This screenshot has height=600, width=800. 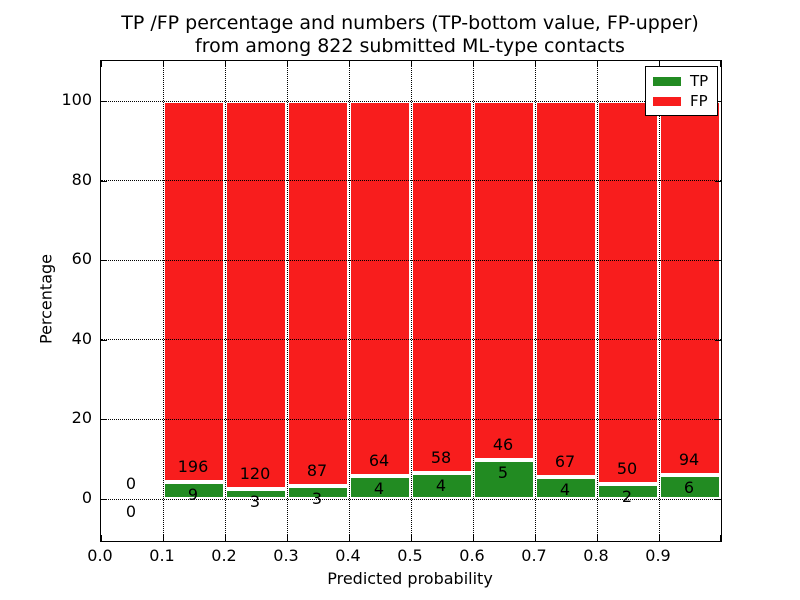 What do you see at coordinates (565, 461) in the screenshot?
I see `fp-count-label: 67` at bounding box center [565, 461].